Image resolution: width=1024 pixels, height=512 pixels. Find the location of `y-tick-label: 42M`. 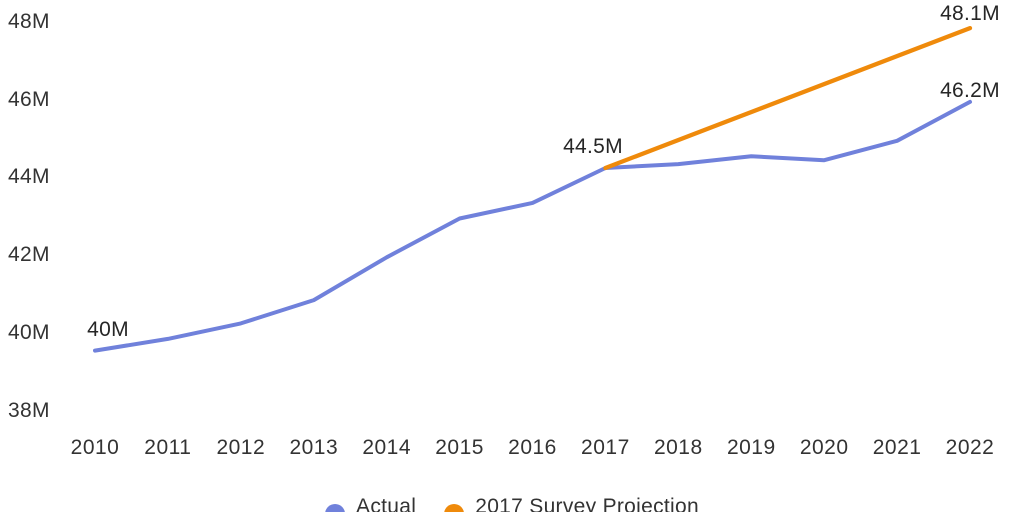

y-tick-label: 42M is located at coordinates (29, 255).